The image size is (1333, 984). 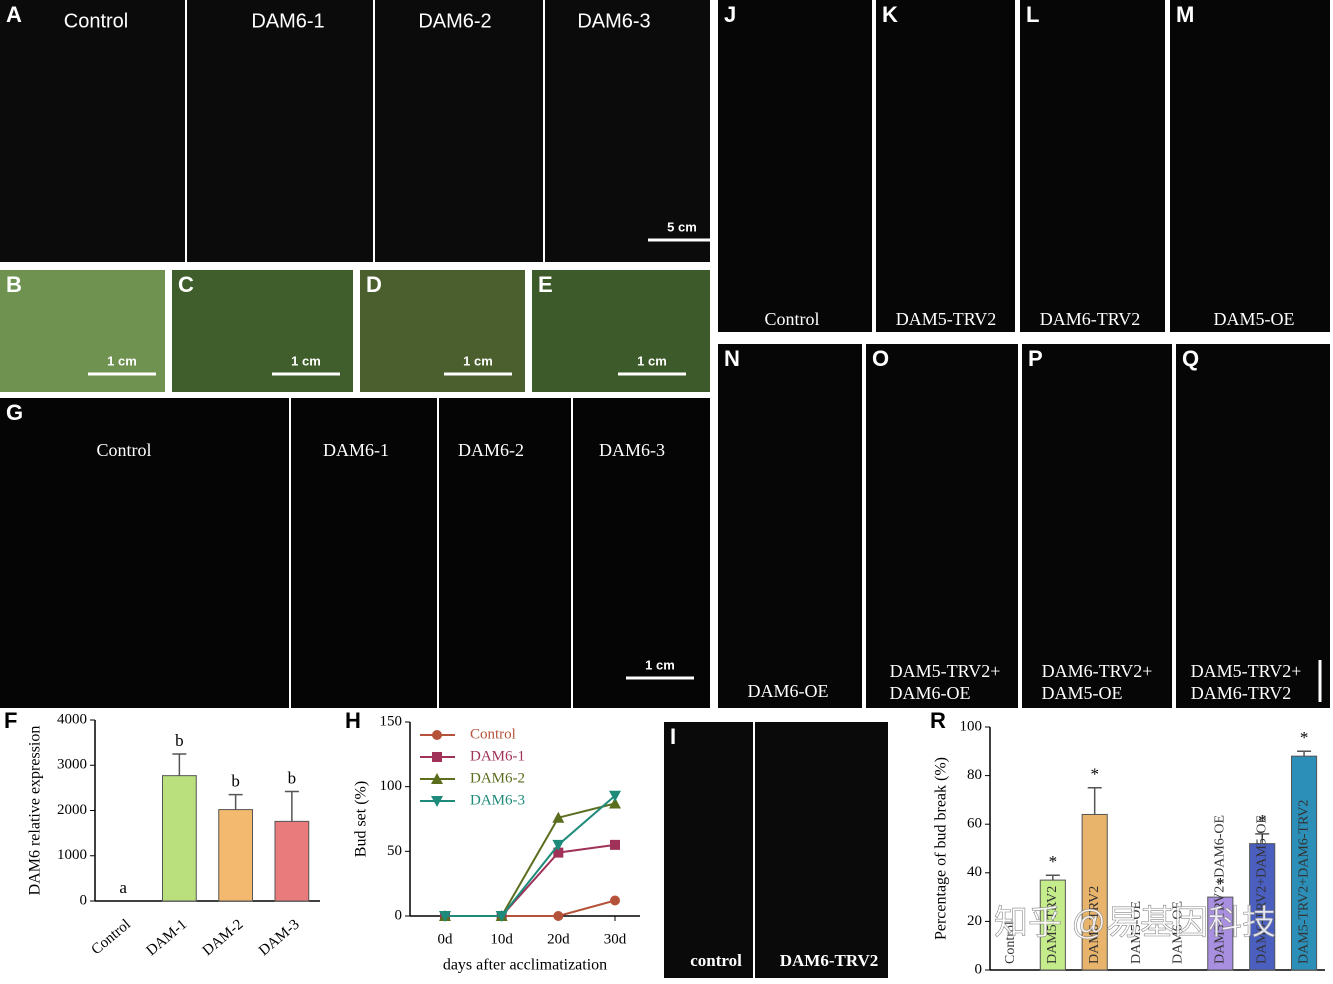 What do you see at coordinates (493, 734) in the screenshot?
I see `legend-label: Control` at bounding box center [493, 734].